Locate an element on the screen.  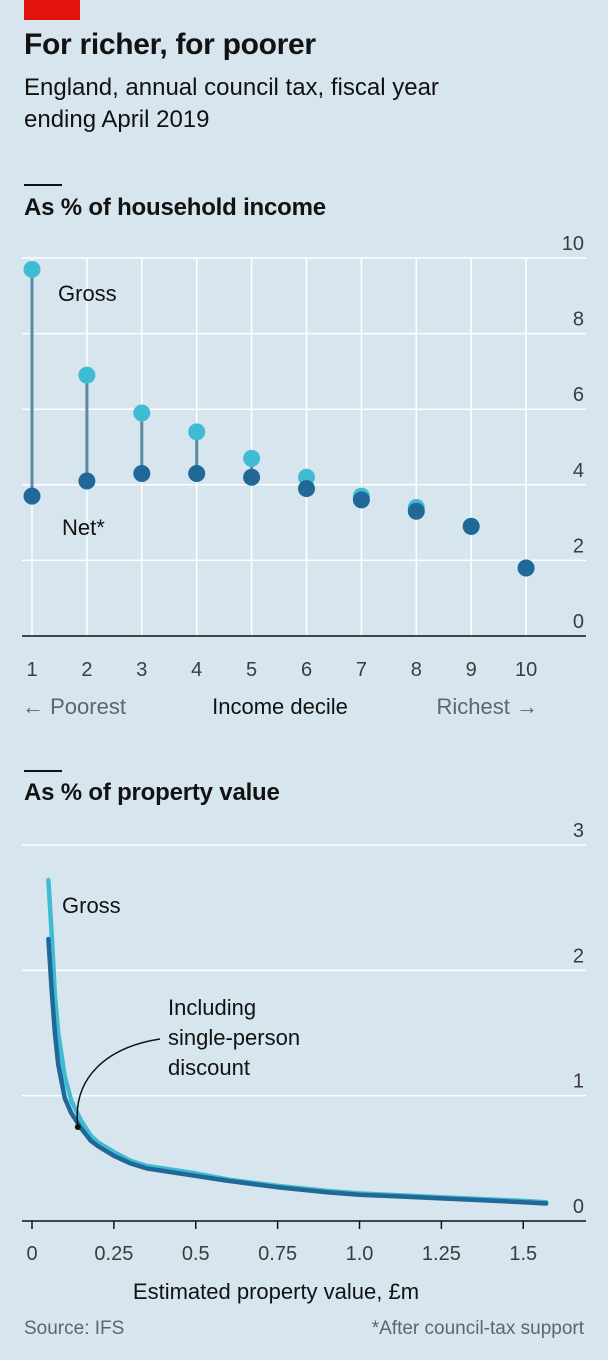
annotation-dot is located at coordinates (77, 1127).